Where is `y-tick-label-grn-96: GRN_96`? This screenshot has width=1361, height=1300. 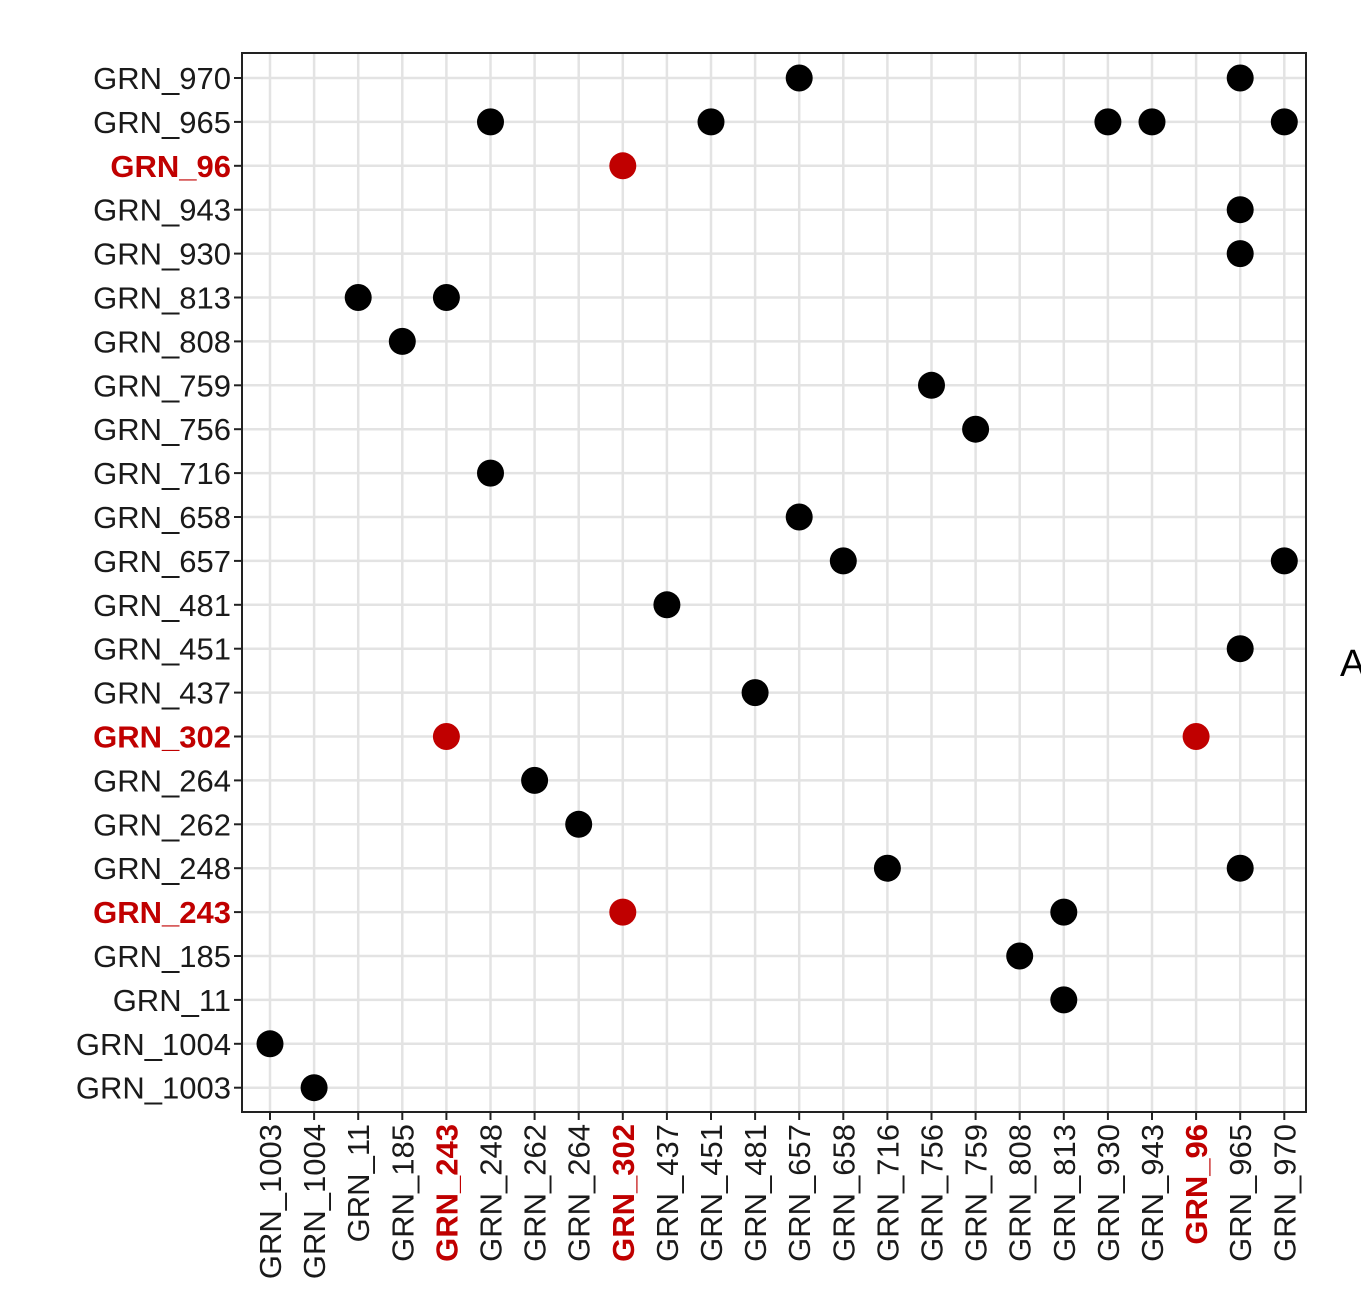
y-tick-label-grn-96: GRN_96 is located at coordinates (170, 166).